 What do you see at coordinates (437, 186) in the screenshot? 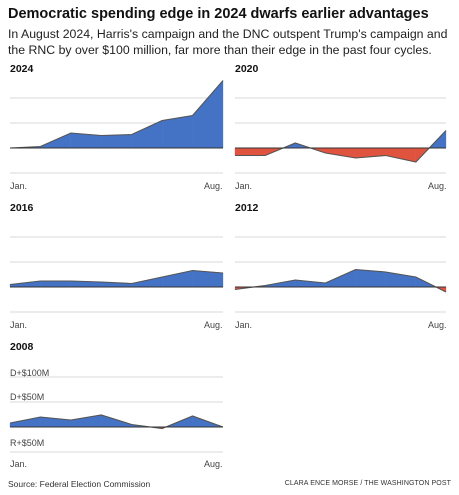
I see `panel-2020-xtick-end: Aug.` at bounding box center [437, 186].